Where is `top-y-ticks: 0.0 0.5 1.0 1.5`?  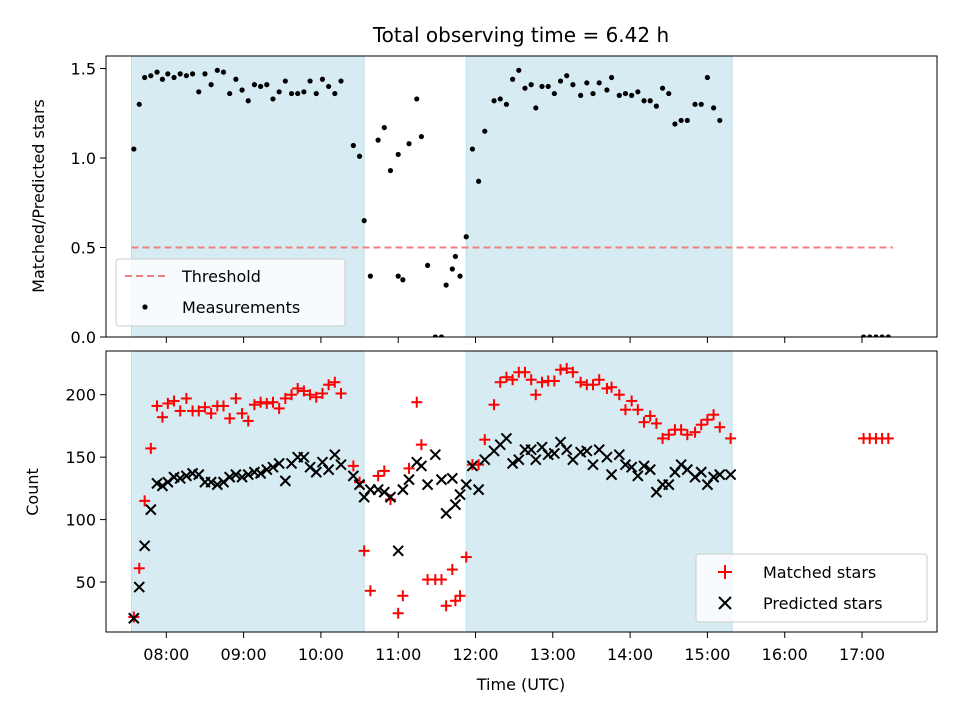
top-y-ticks: 0.0 0.5 1.0 1.5 is located at coordinates (88, 203).